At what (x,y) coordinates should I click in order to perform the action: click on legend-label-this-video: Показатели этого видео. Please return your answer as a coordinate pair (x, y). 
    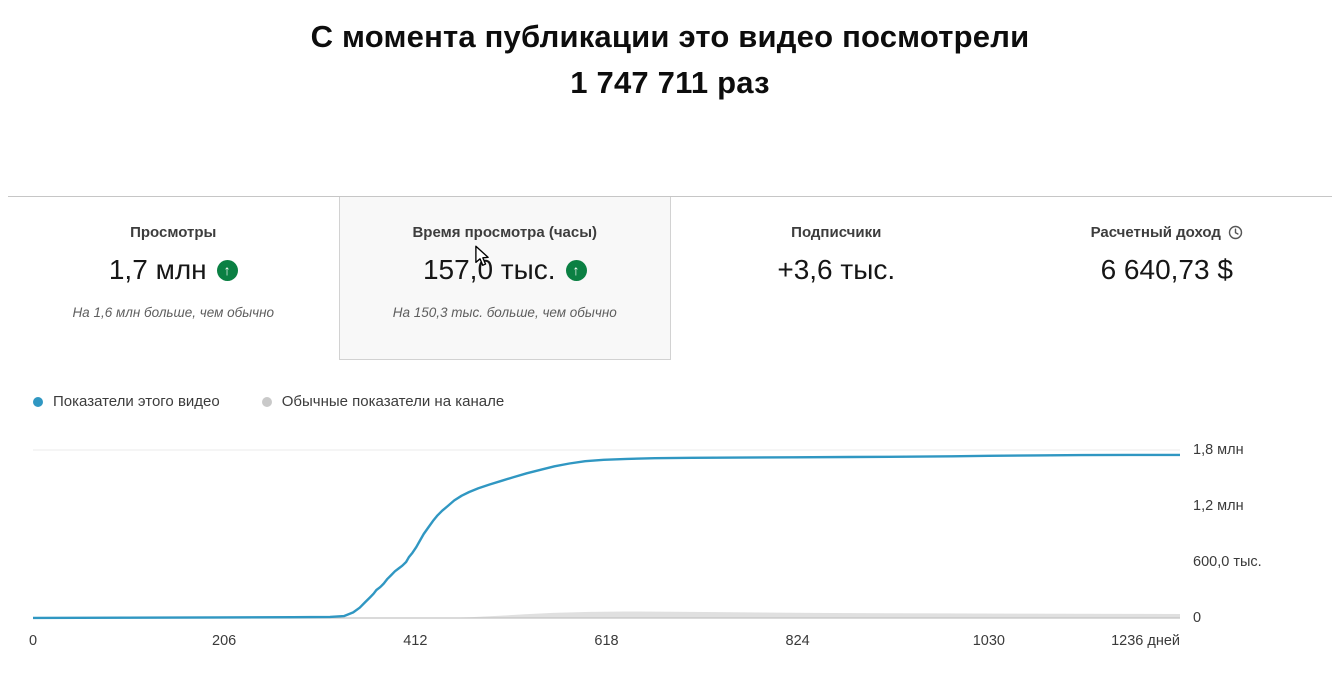
    Looking at the image, I should click on (136, 401).